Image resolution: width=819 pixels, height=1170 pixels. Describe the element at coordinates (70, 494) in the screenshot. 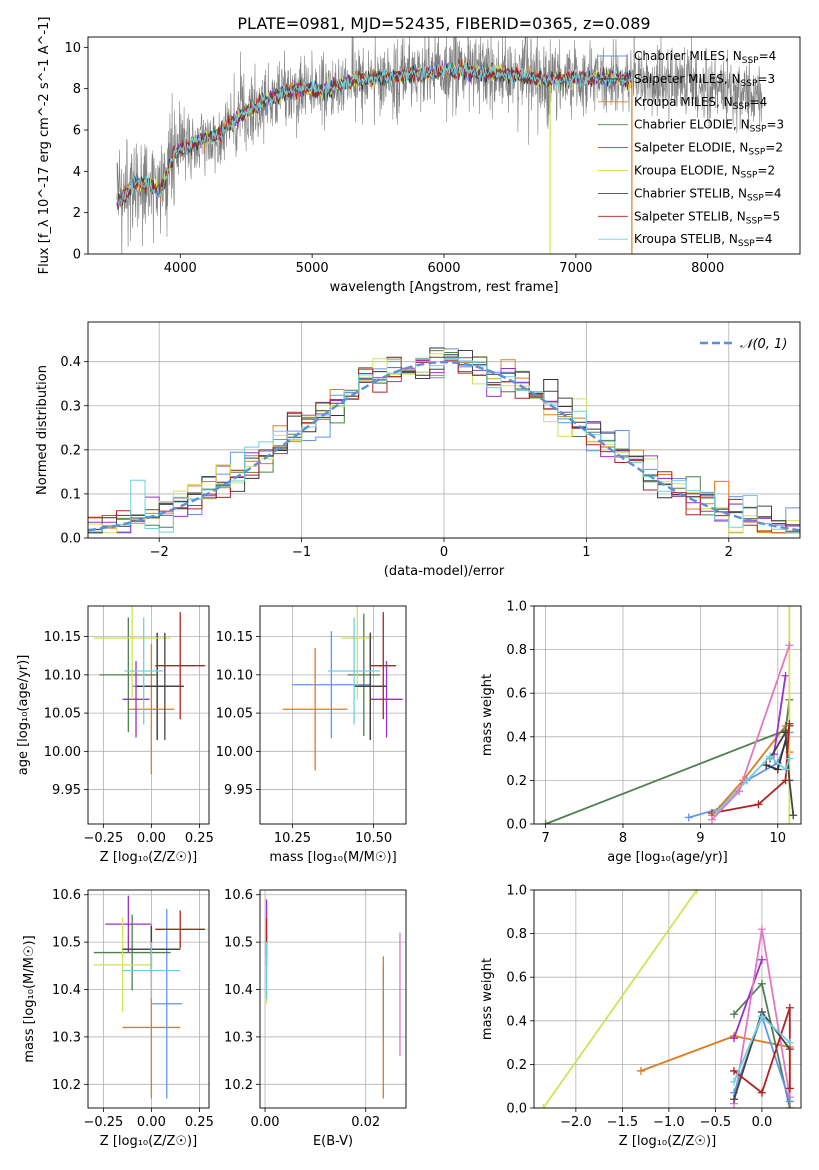

I see `y-tick-label: 0.1` at that location.